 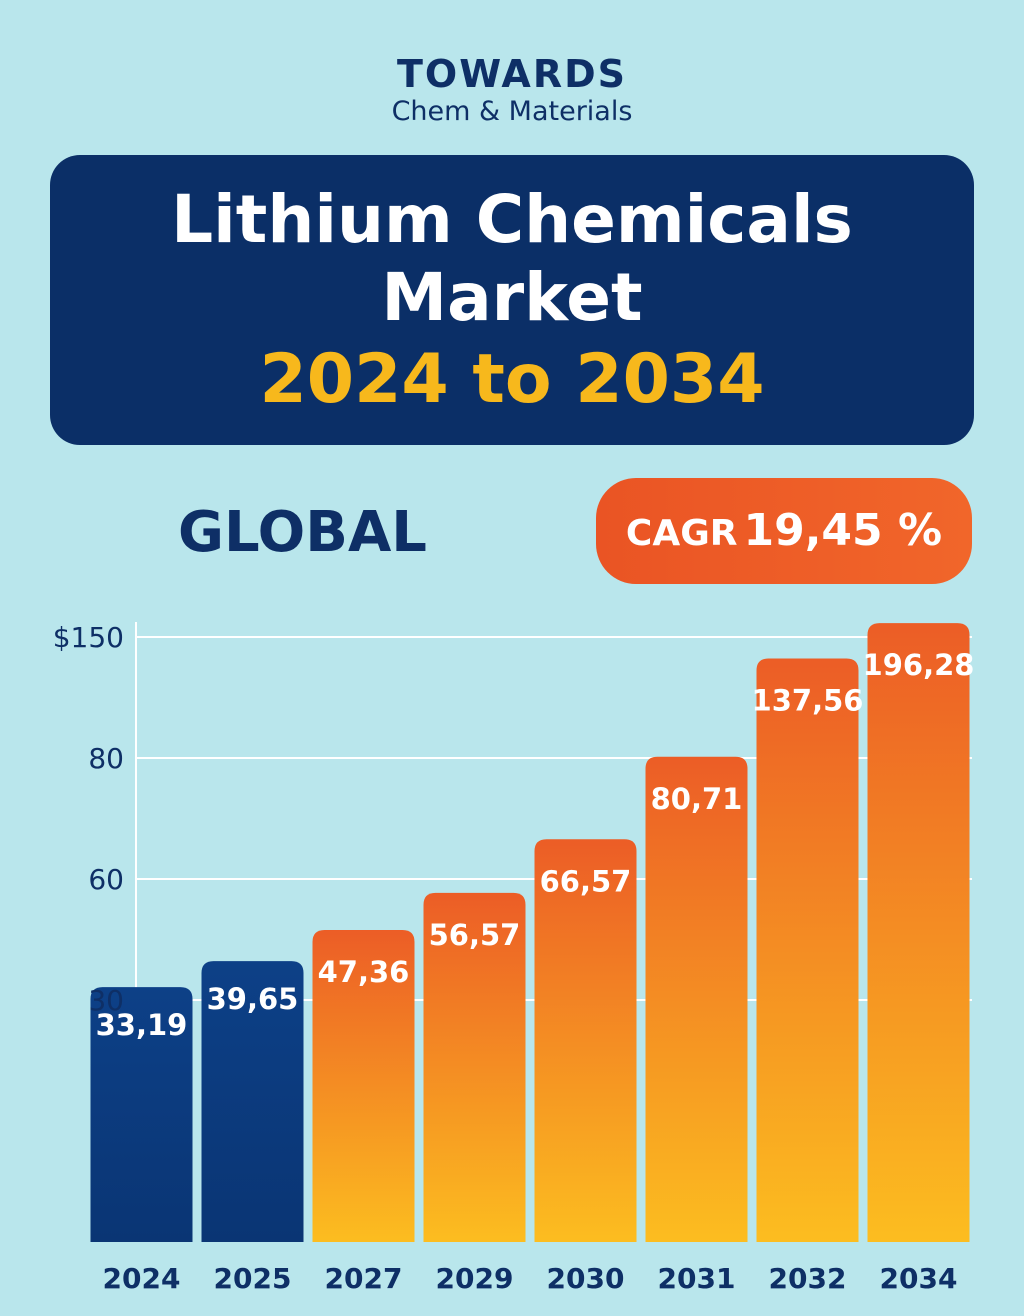 What do you see at coordinates (141, 1114) in the screenshot?
I see `bar-2024` at bounding box center [141, 1114].